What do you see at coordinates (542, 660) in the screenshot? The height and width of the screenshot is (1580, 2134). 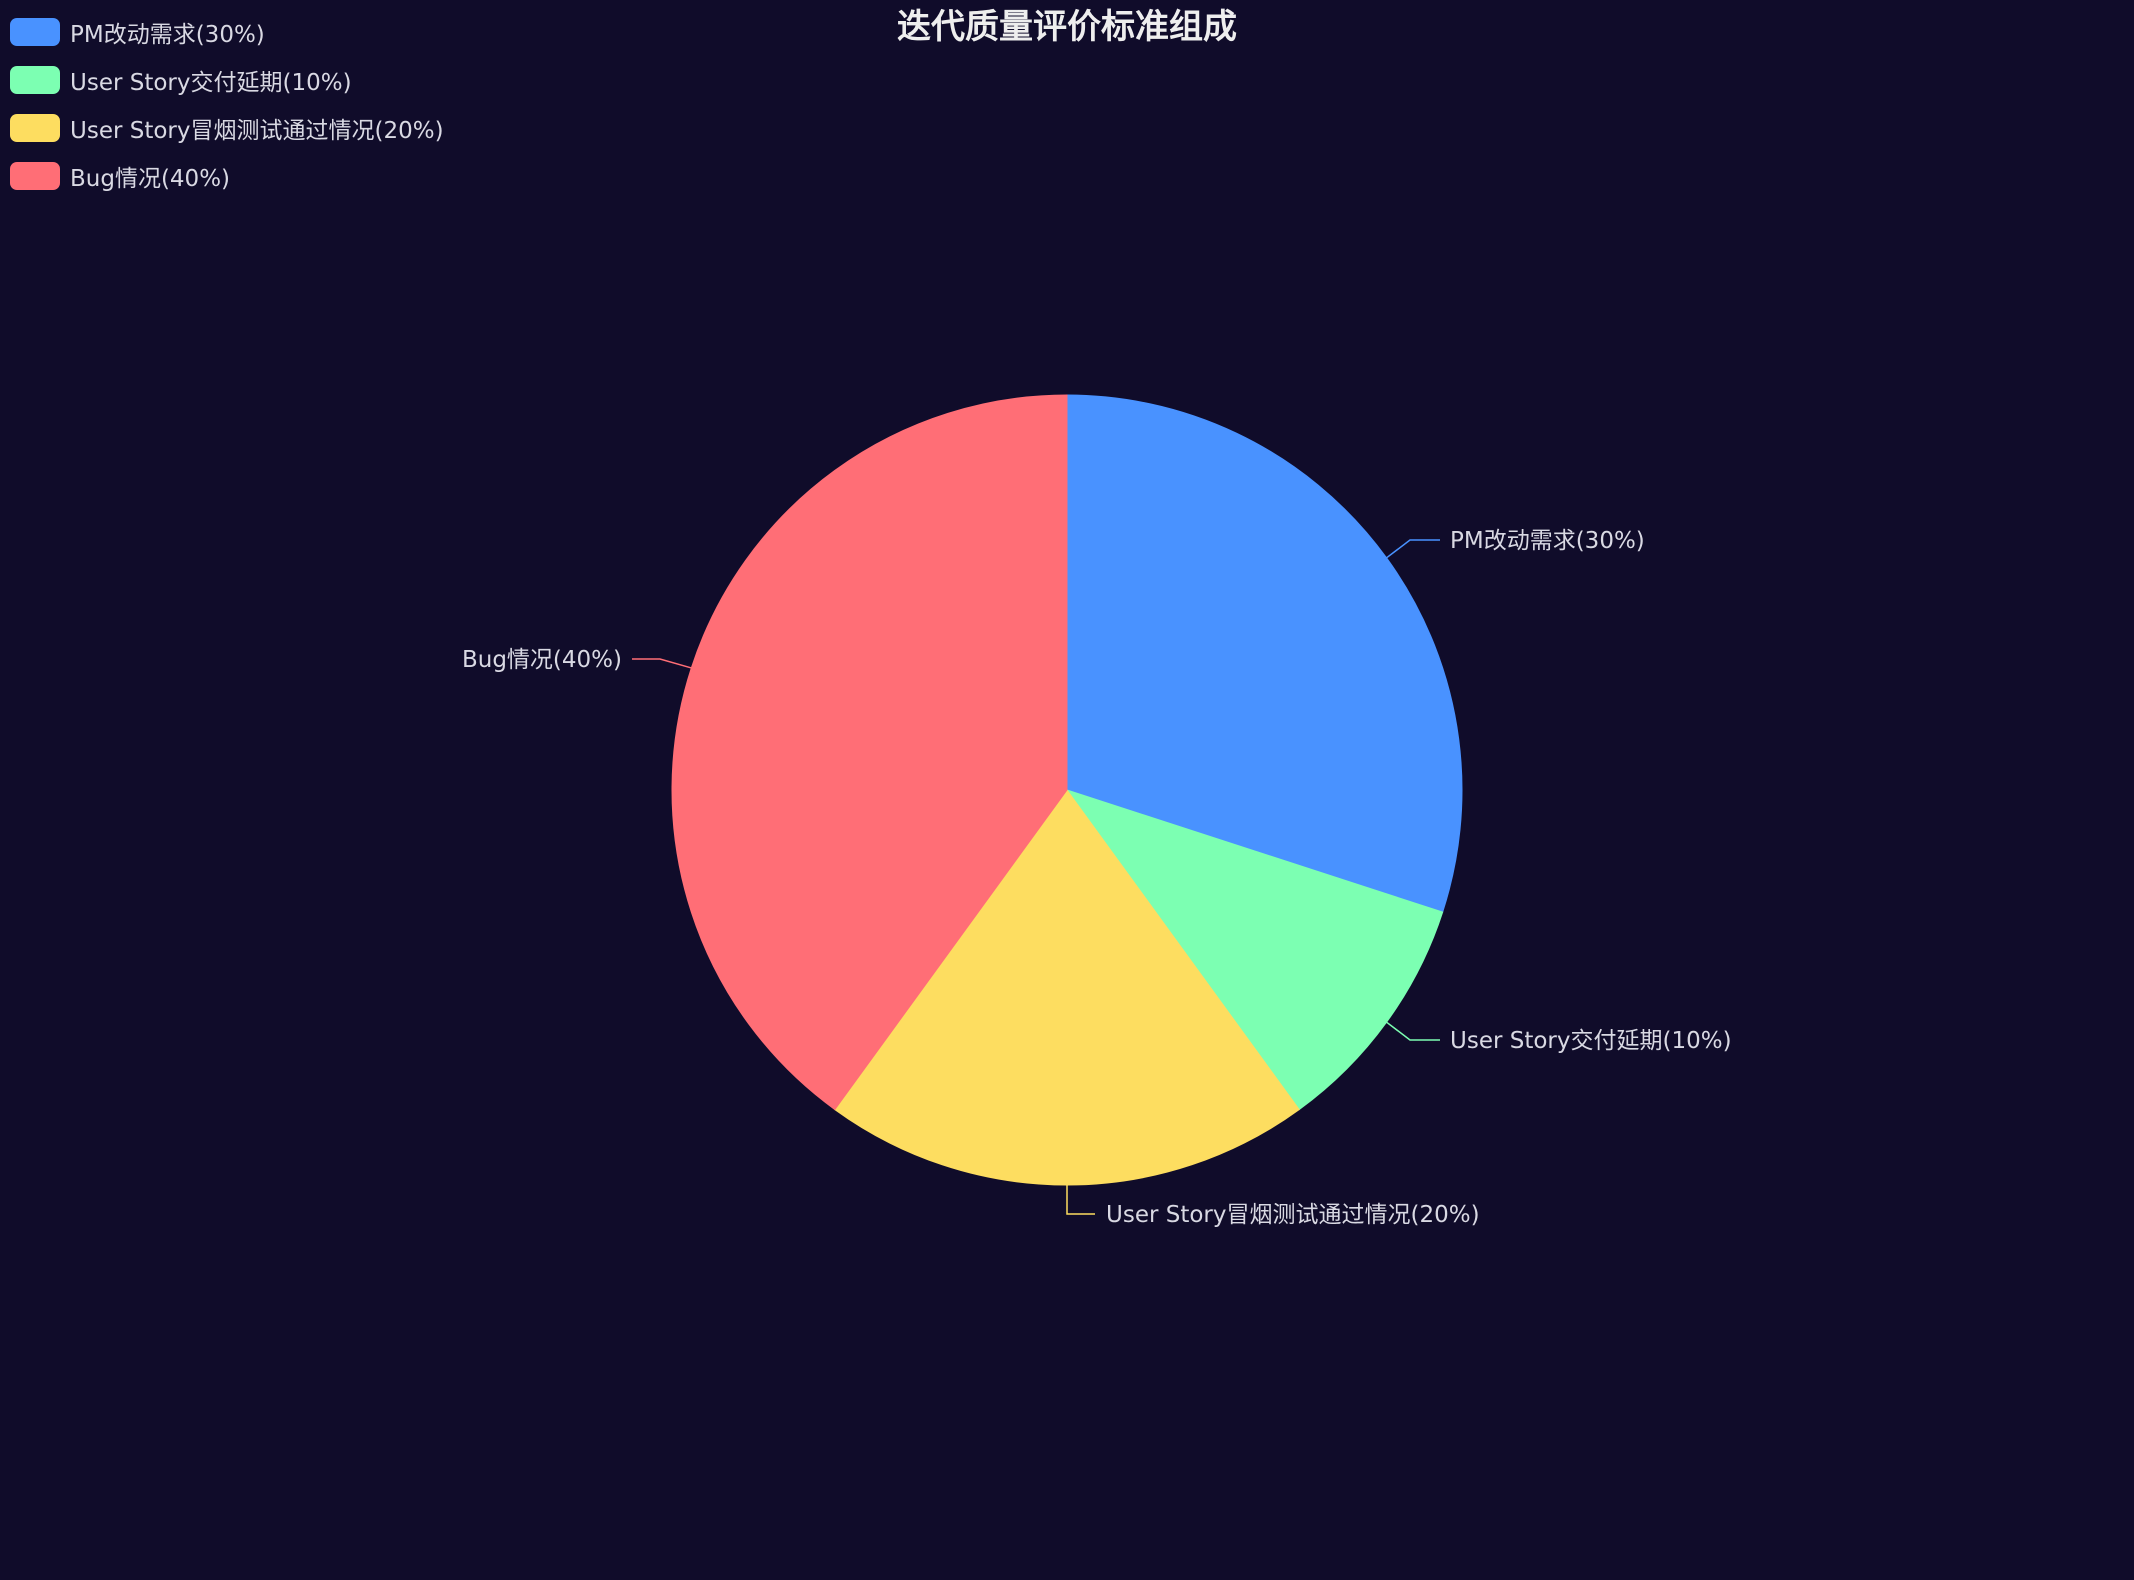 I see `slice-label: Bug情况(40%)` at bounding box center [542, 660].